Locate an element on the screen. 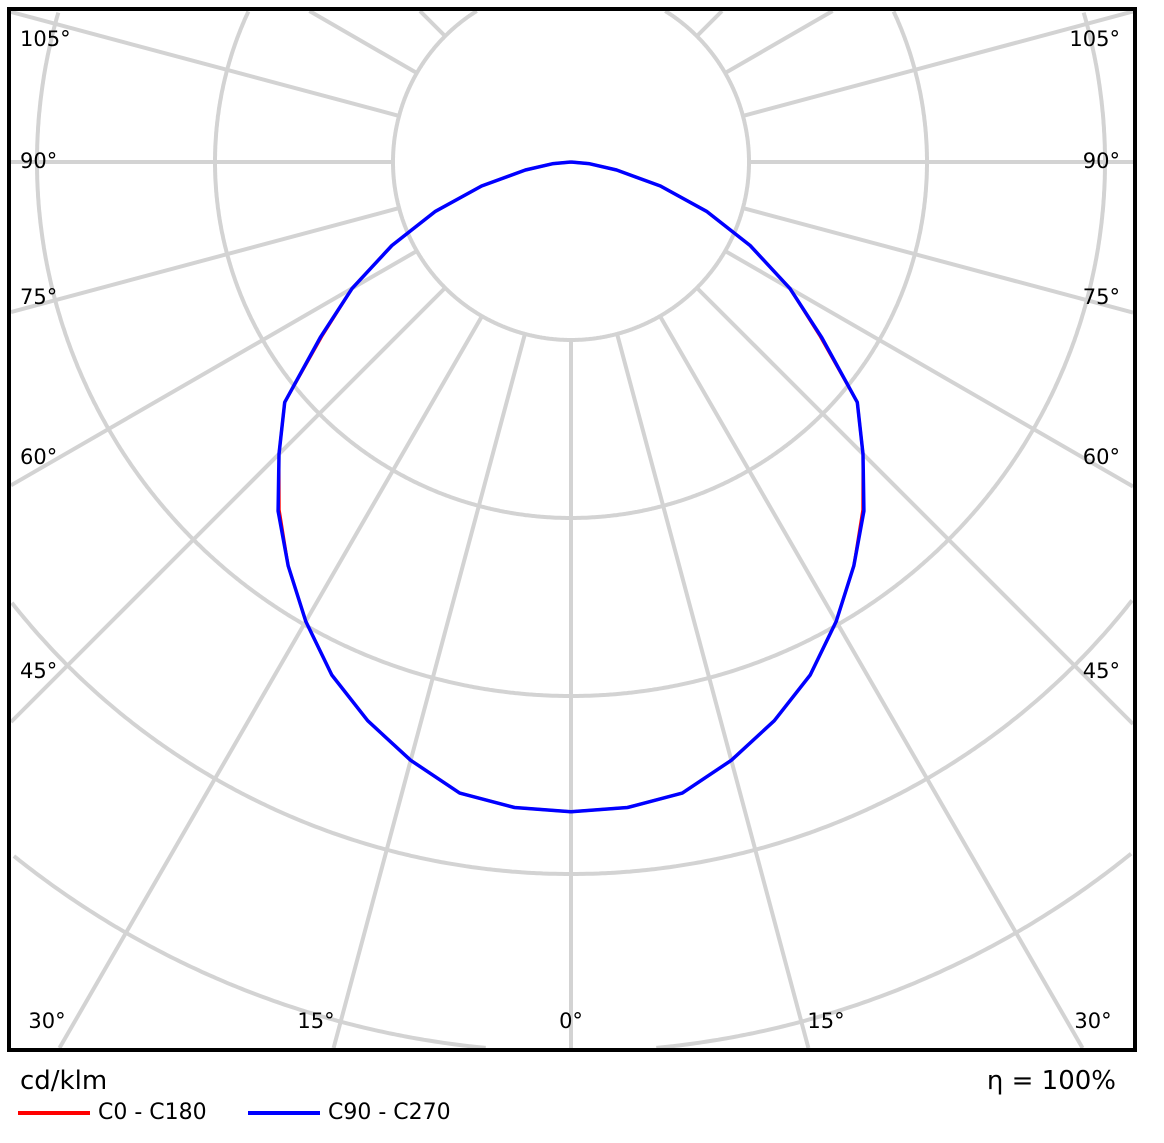 This screenshot has height=1143, width=1164. unit-label: cd/klm is located at coordinates (64, 1081).